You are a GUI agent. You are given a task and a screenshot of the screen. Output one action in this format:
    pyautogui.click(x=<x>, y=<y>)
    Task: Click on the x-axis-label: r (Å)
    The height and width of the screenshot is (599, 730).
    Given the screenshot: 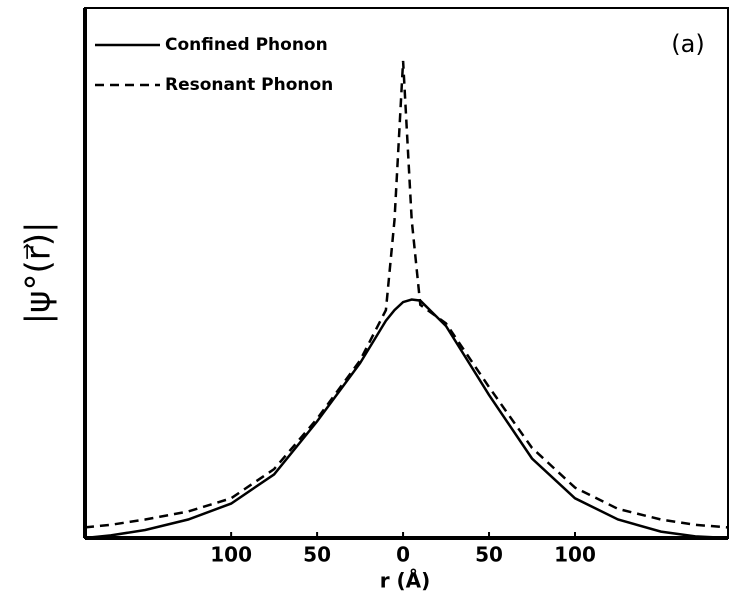 What is the action you would take?
    pyautogui.click(x=405, y=581)
    